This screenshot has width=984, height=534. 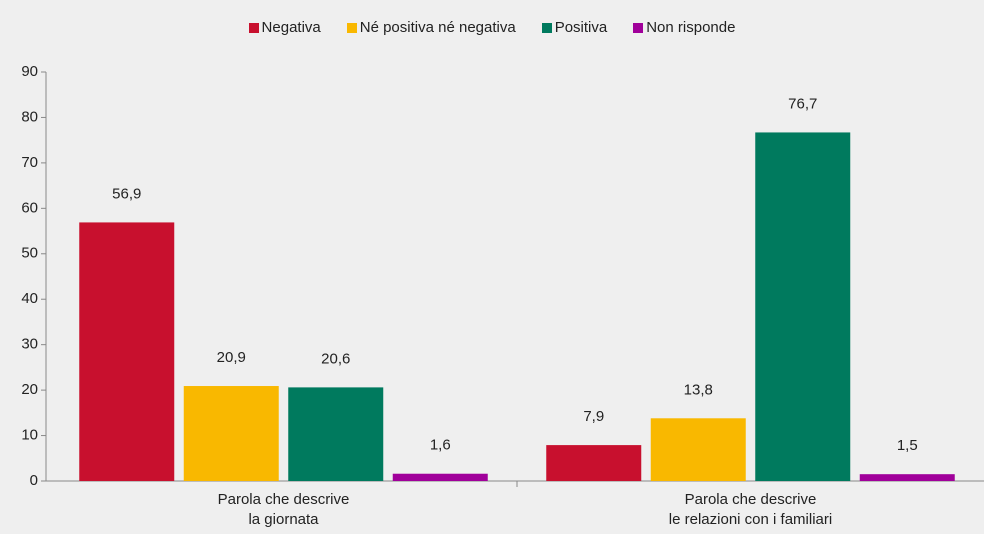 I want to click on data-label: 20,6, so click(x=335, y=358).